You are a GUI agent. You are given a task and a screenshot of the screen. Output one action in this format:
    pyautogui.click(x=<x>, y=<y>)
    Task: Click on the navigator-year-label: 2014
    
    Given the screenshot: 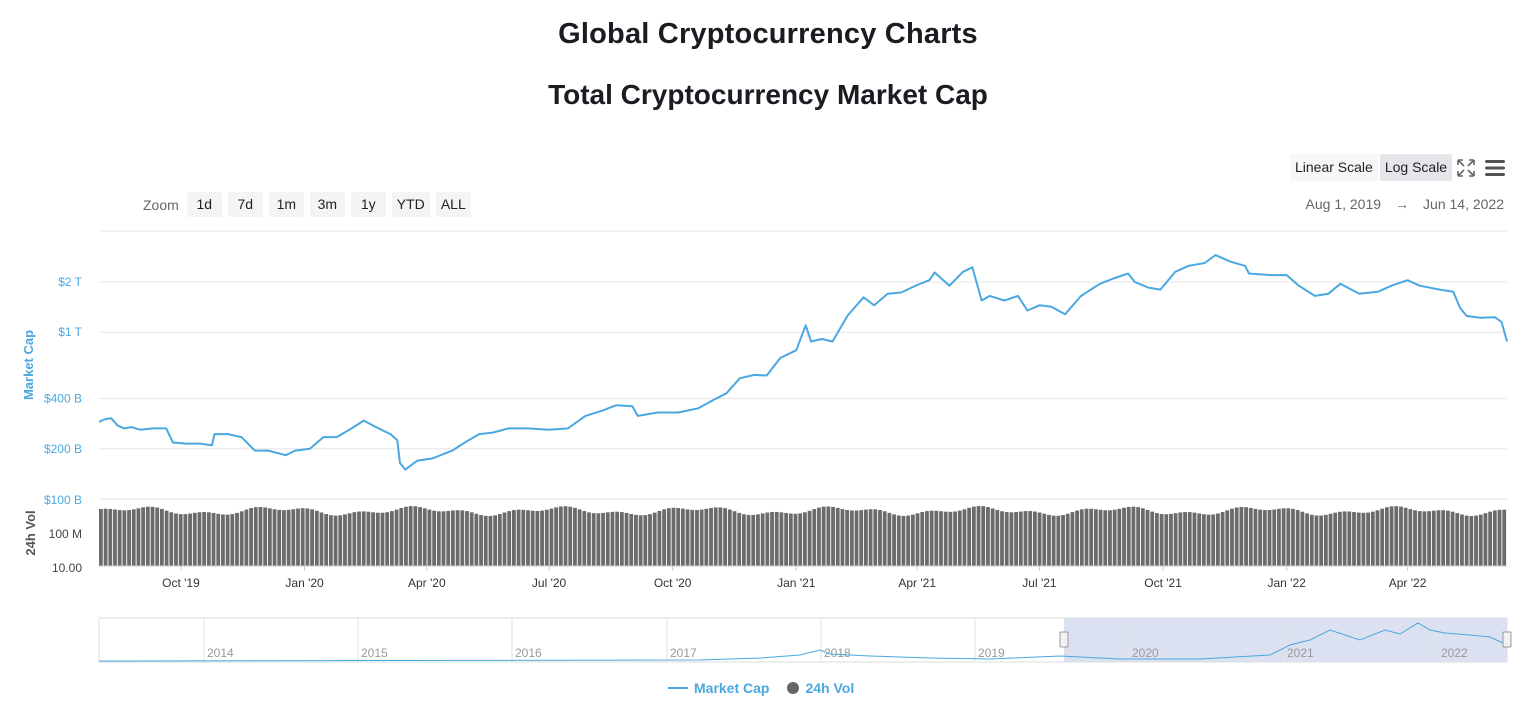 What is the action you would take?
    pyautogui.click(x=220, y=653)
    